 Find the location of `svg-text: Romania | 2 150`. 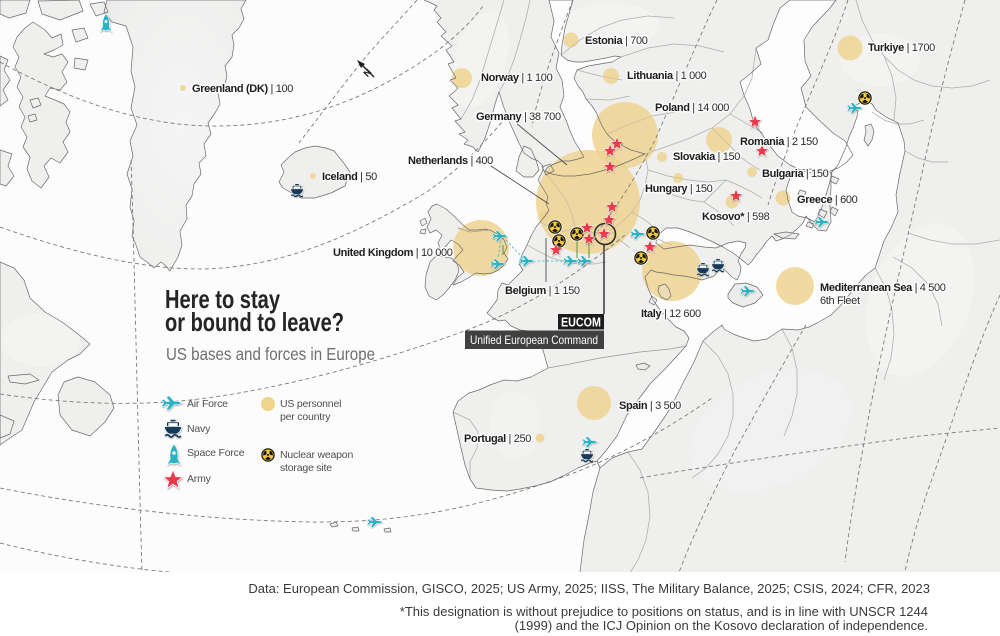

svg-text: Romania | 2 150 is located at coordinates (779, 142).